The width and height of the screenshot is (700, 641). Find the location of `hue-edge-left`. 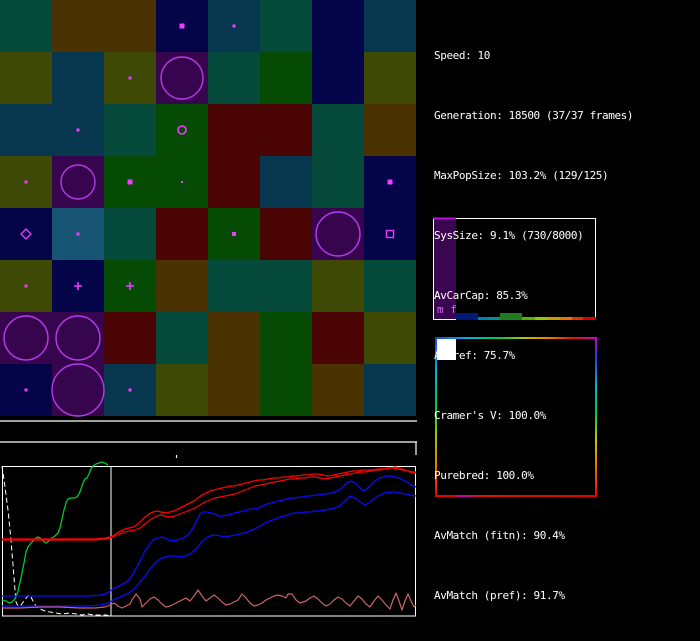

hue-edge-left is located at coordinates (436, 417).